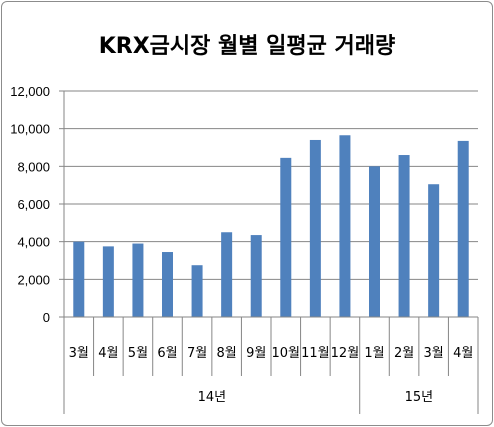  I want to click on x-tick-label: 7월, so click(197, 353).